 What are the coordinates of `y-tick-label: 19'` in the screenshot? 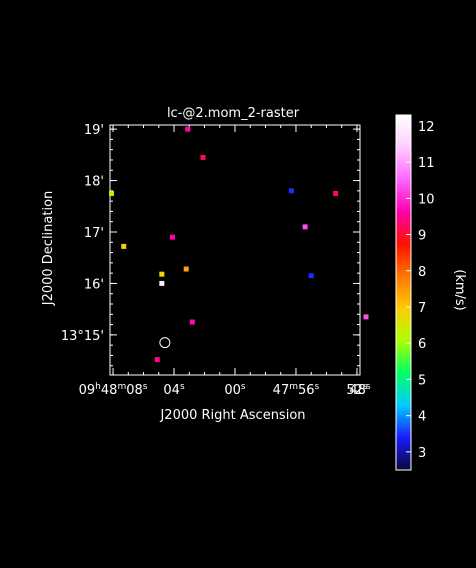 It's located at (94, 130).